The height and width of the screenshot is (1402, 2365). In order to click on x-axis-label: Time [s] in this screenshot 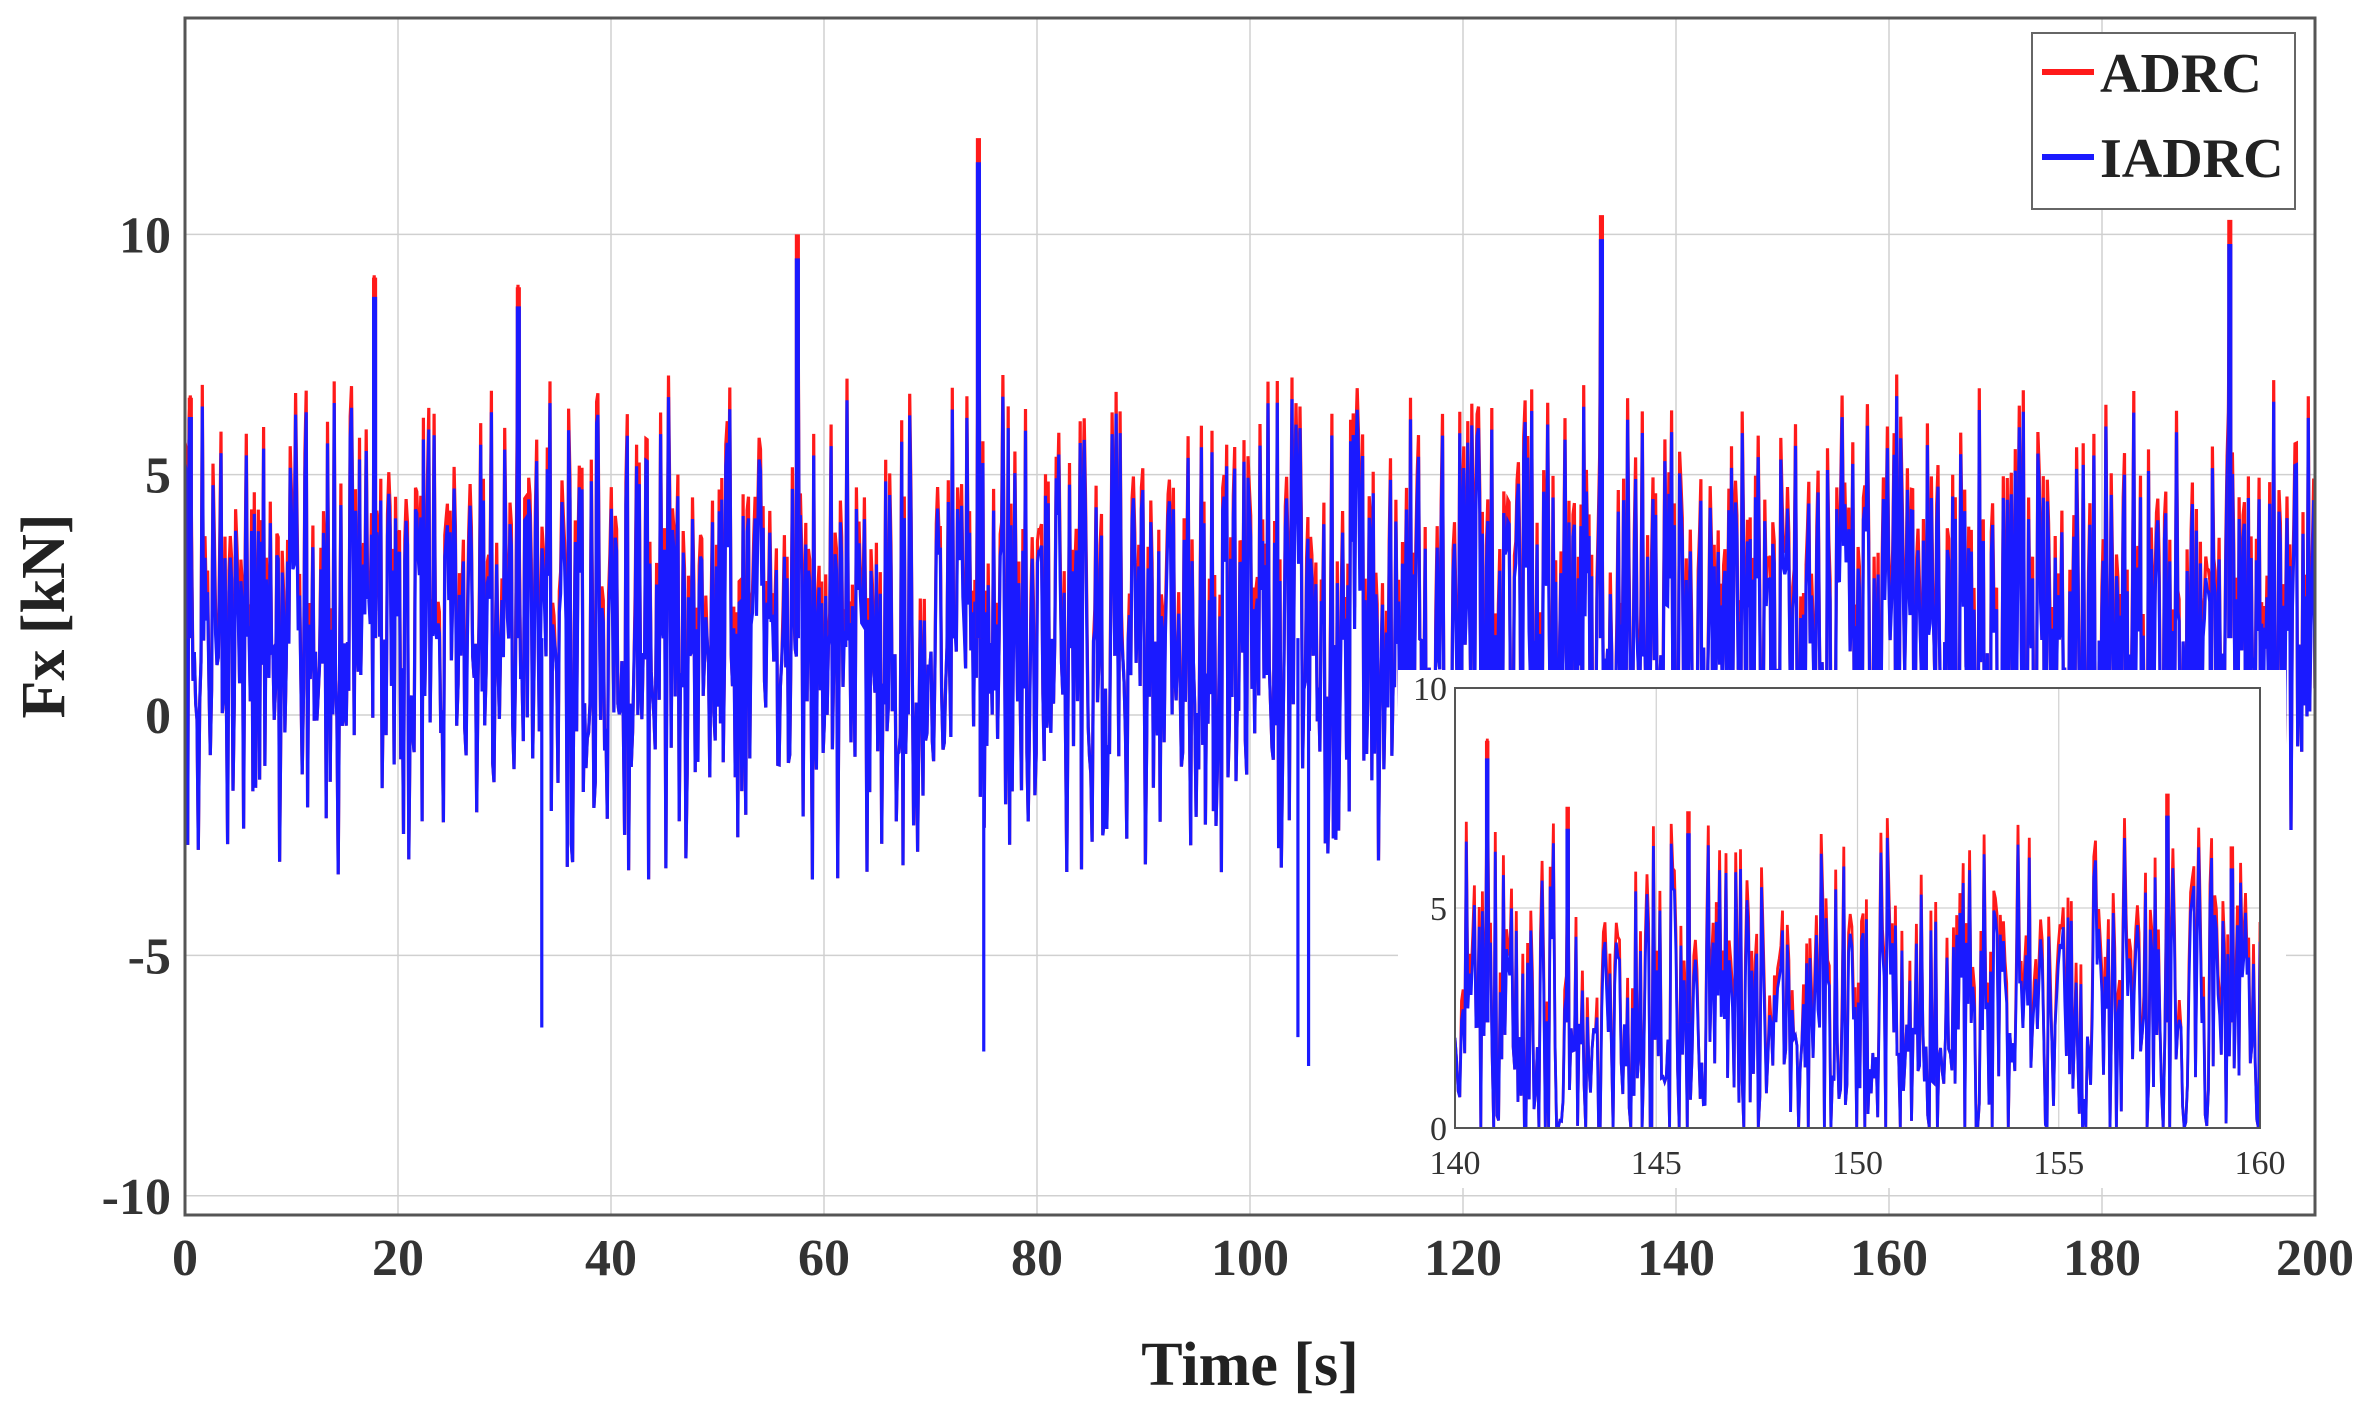, I will do `click(1250, 1365)`.